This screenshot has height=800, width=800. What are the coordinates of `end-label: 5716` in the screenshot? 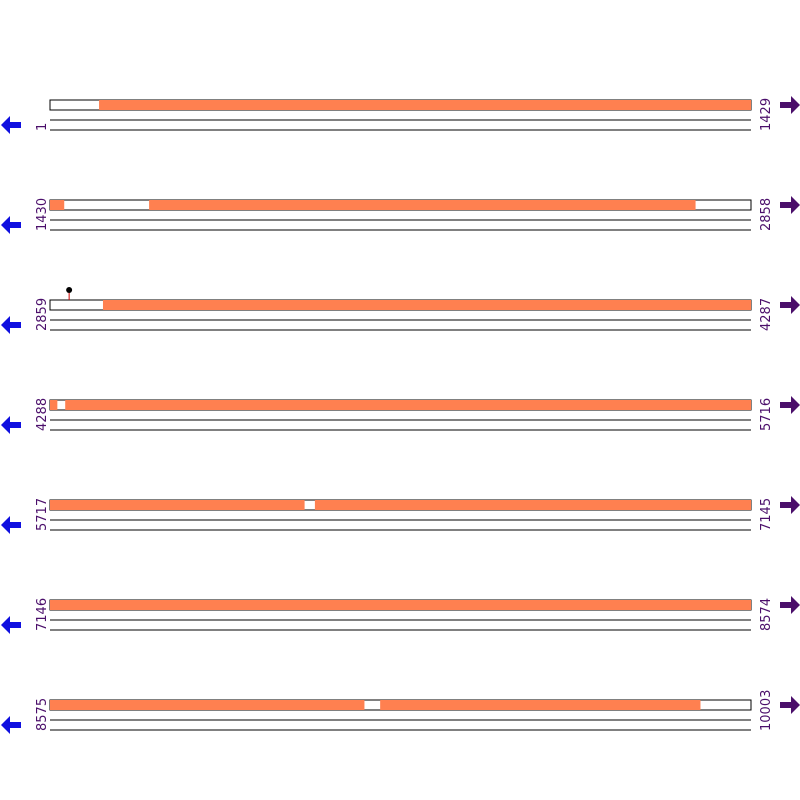 It's located at (766, 414).